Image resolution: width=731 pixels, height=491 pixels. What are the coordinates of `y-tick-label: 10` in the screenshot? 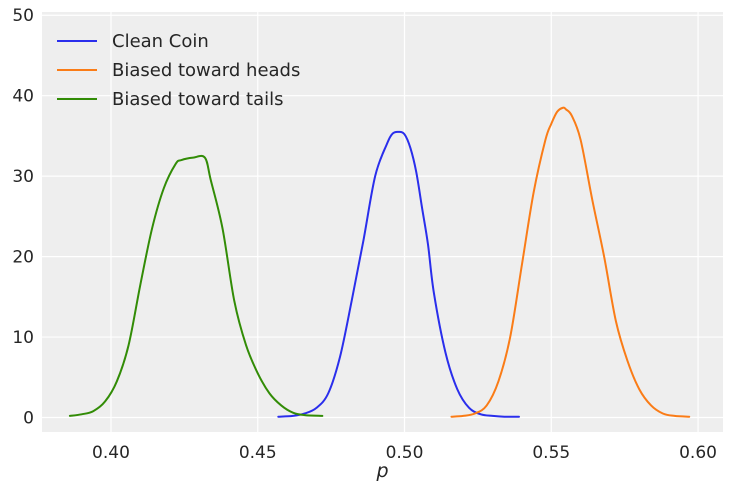 It's located at (23, 338).